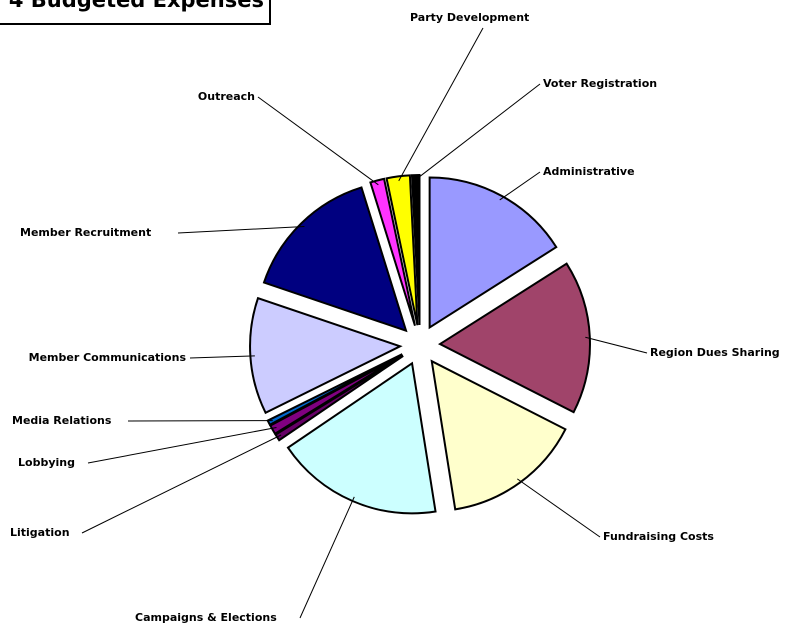 This screenshot has width=800, height=632. Describe the element at coordinates (658, 536) in the screenshot. I see `slice-label: Fundraising Costs` at that location.